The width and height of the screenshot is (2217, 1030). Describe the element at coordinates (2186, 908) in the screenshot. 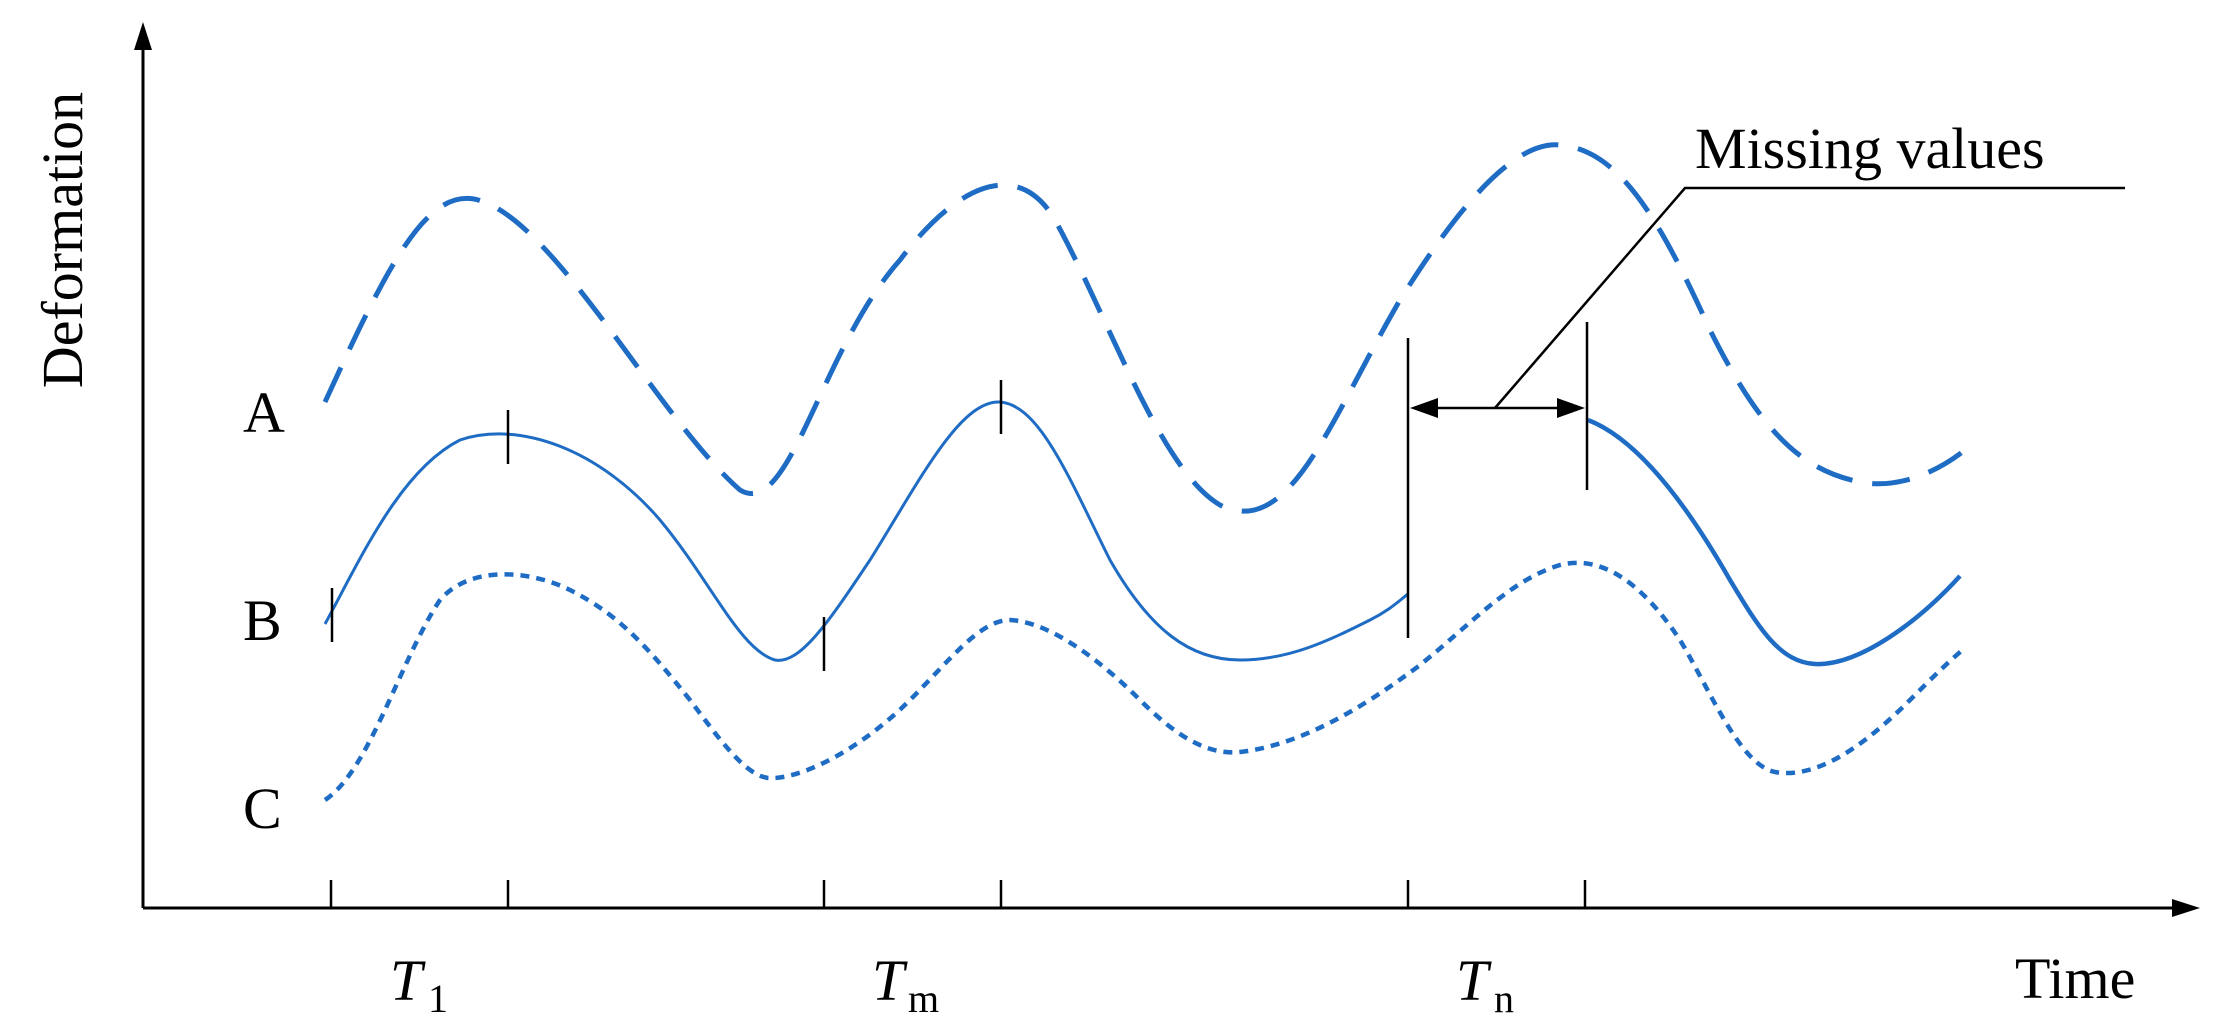

I see `x-axis-arrow` at that location.